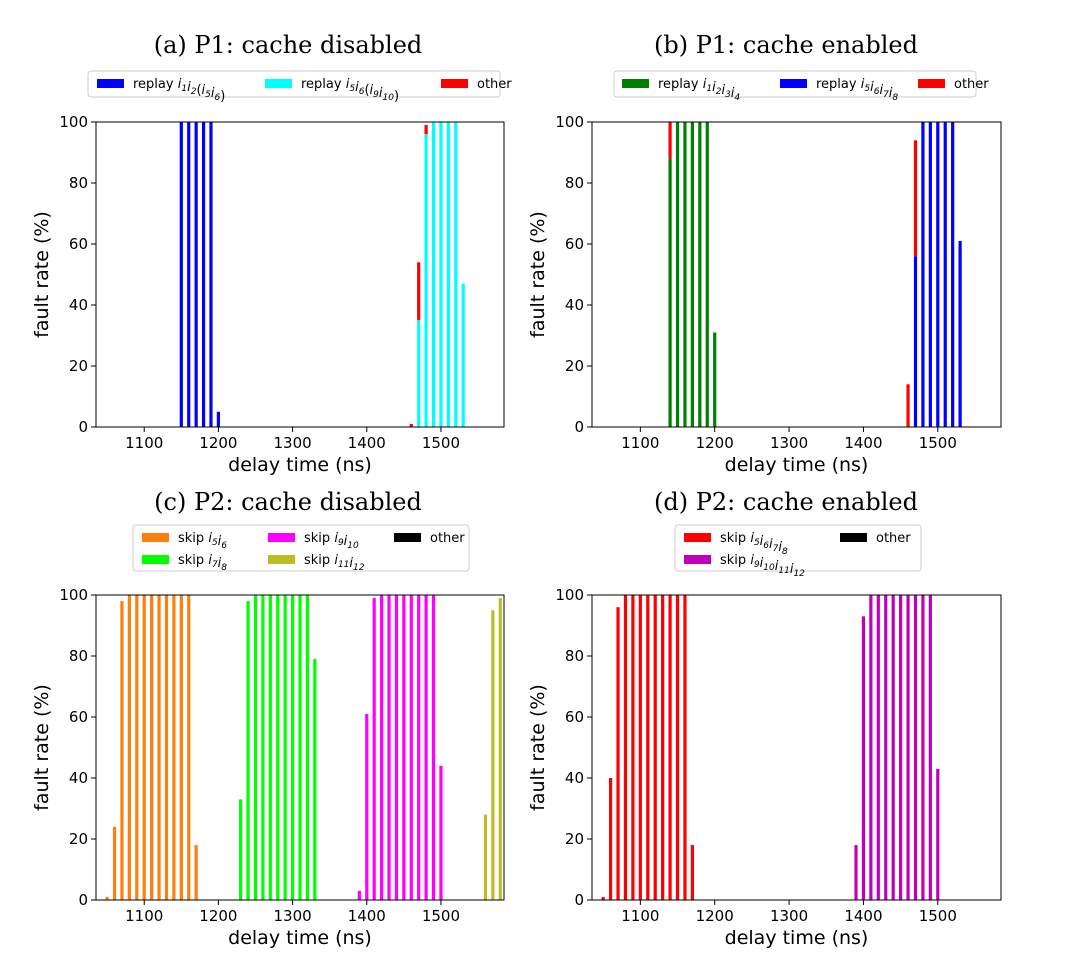 The height and width of the screenshot is (961, 1080). What do you see at coordinates (411, 425) in the screenshot?
I see `bar-a-s2-x1460` at bounding box center [411, 425].